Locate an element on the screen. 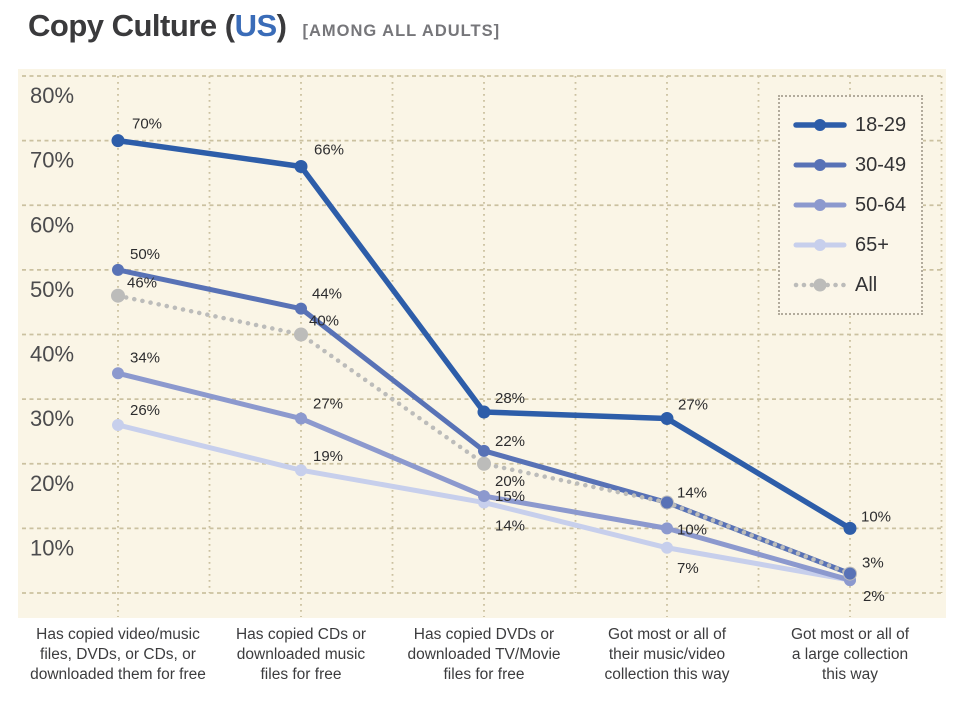  y-axis-tick-label: 50% is located at coordinates (52, 289).